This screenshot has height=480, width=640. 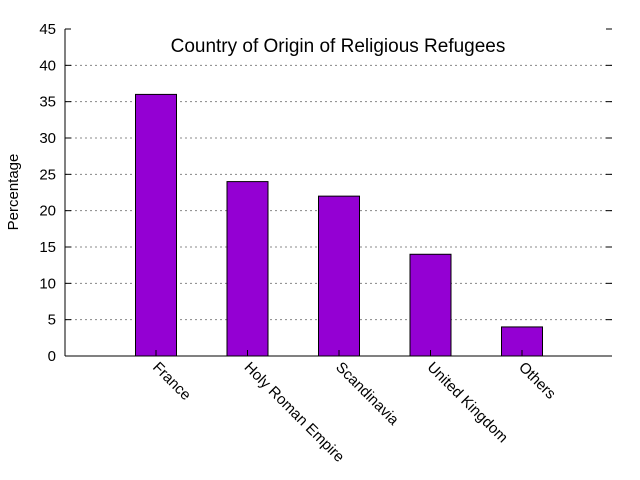 I want to click on y-tick-label: 35, so click(x=47, y=102).